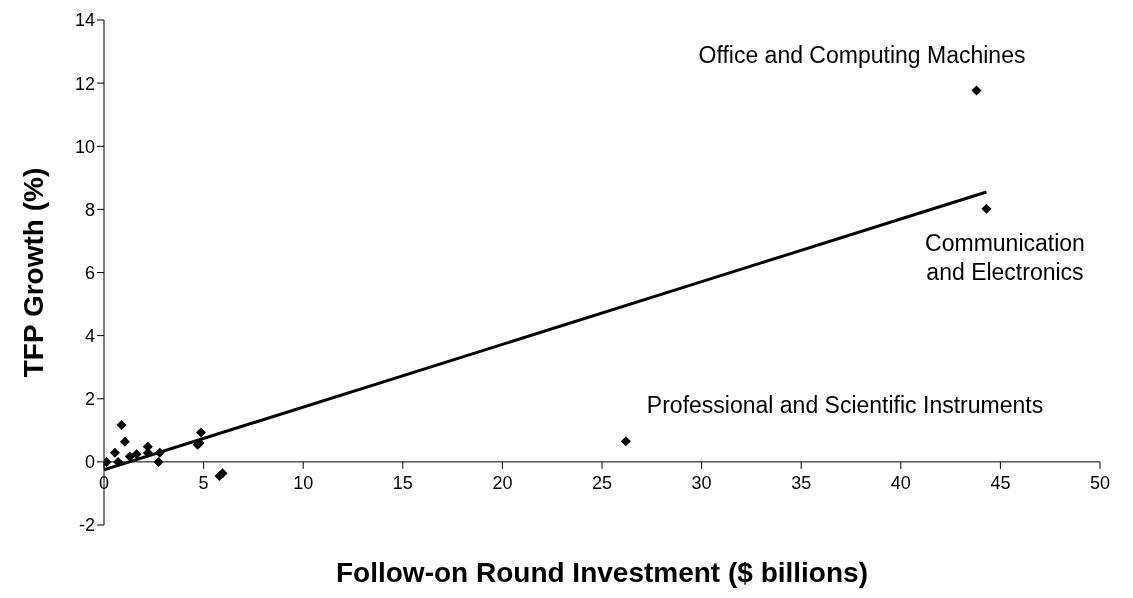  What do you see at coordinates (84, 146) in the screenshot?
I see `y-tick-label: 10` at bounding box center [84, 146].